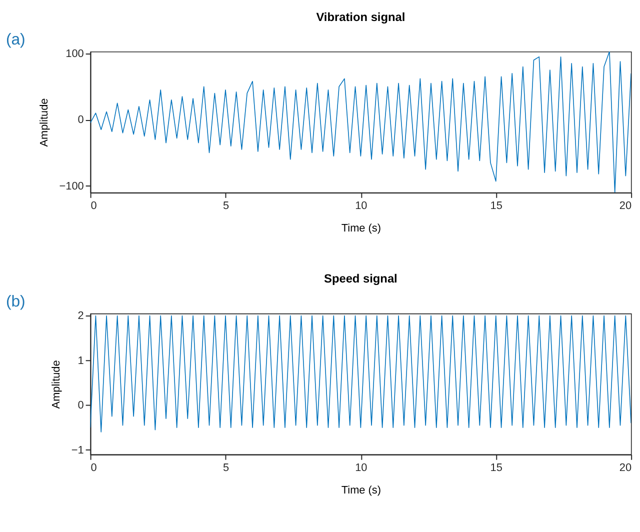  I want to click on y-tick-label: −1, so click(77, 450).